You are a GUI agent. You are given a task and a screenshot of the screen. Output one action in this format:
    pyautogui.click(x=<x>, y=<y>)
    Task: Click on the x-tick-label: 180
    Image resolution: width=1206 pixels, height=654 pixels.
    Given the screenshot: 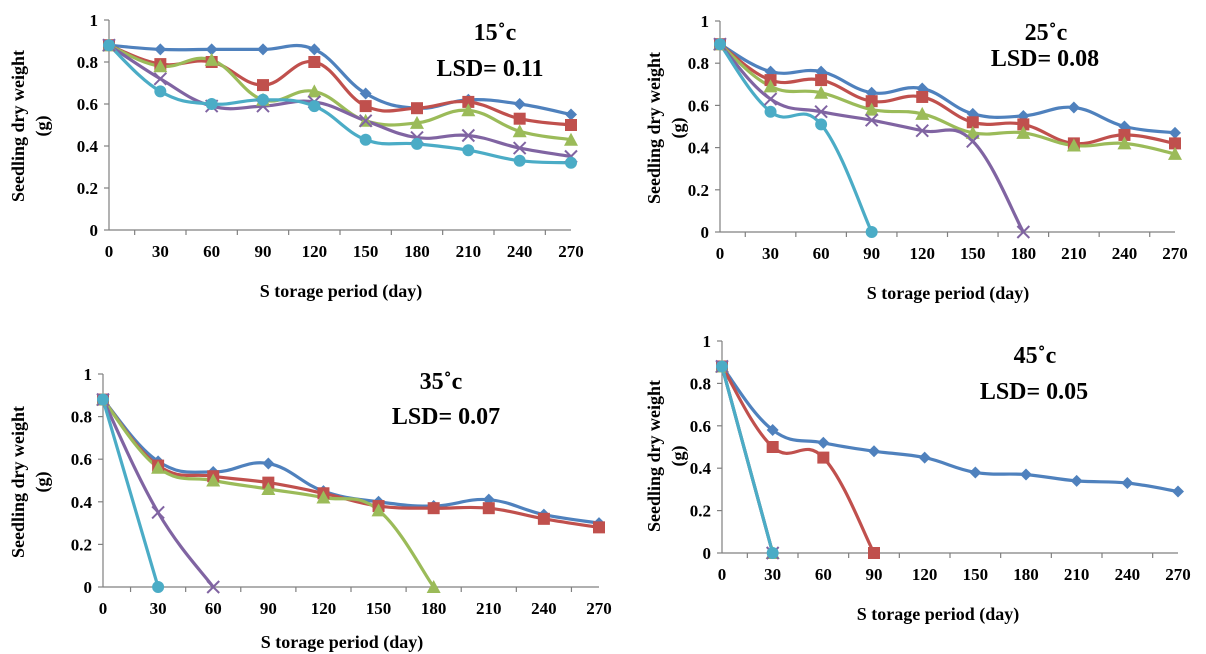 What is the action you would take?
    pyautogui.click(x=1024, y=253)
    